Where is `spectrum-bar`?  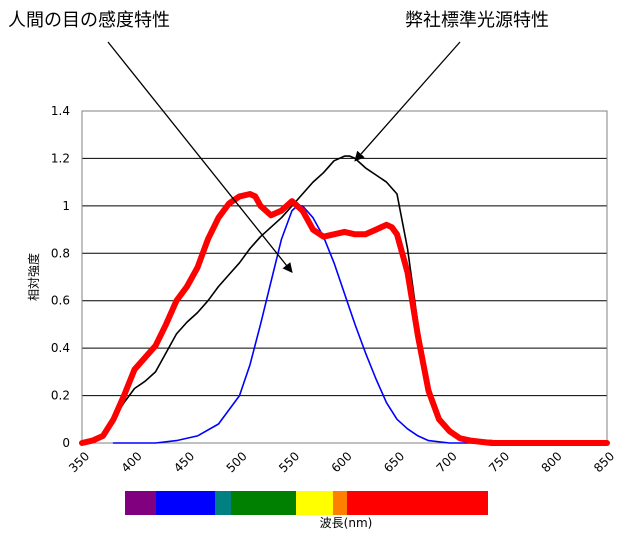 spectrum-bar is located at coordinates (306, 503).